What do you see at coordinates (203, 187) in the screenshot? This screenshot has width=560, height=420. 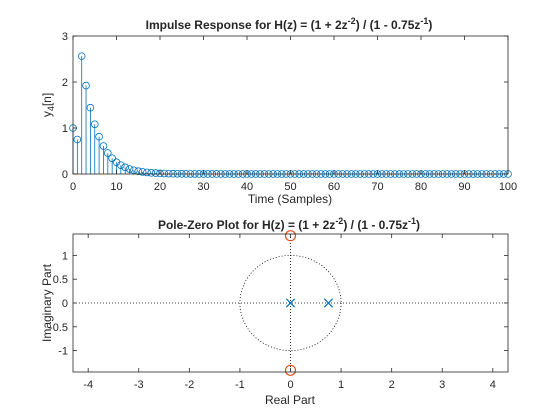 I see `x-tick-label: 30` at bounding box center [203, 187].